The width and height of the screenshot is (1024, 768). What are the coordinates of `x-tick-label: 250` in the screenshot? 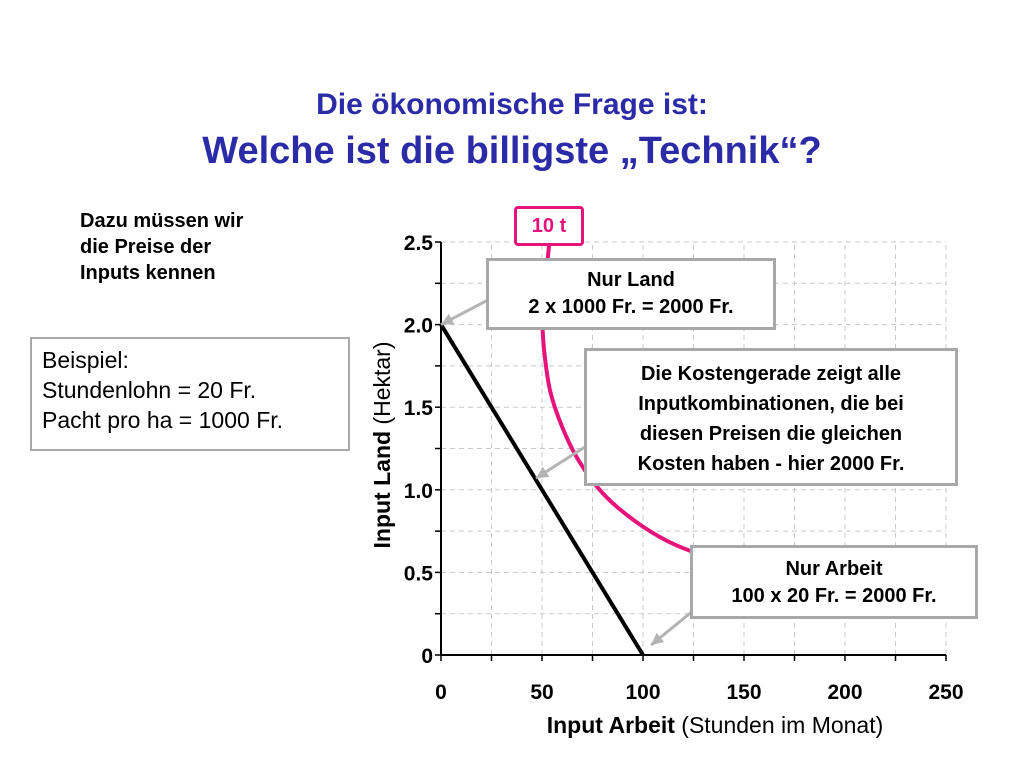 It's located at (945, 692).